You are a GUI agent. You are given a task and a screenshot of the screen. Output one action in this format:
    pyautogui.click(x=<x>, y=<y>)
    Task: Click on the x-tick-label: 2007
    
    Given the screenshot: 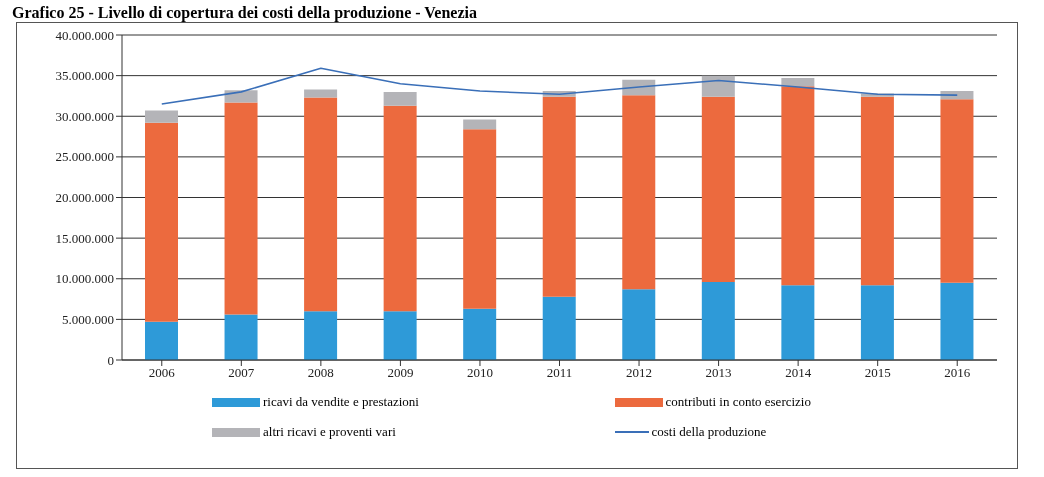 What is the action you would take?
    pyautogui.click(x=241, y=373)
    